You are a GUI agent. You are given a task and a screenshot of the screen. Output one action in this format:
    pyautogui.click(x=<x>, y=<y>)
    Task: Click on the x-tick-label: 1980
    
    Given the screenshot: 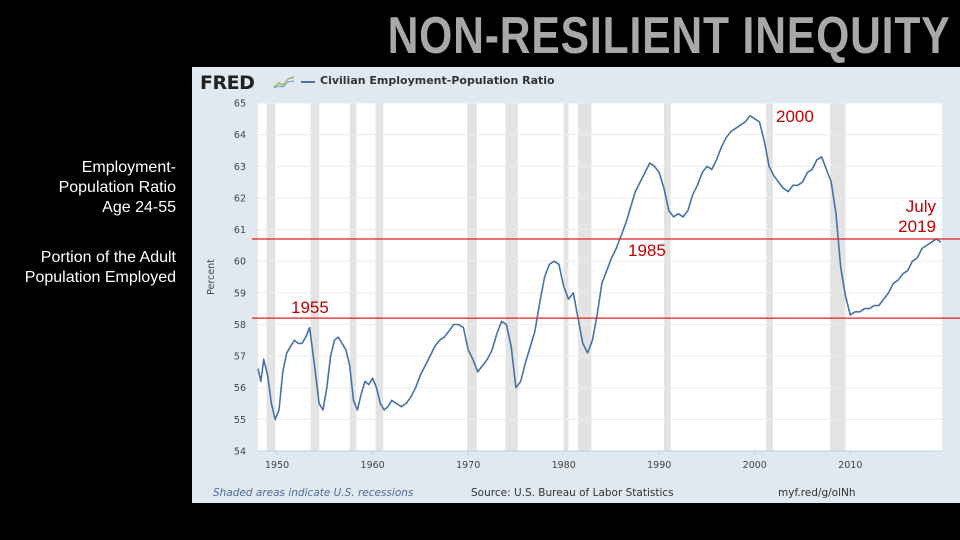 What is the action you would take?
    pyautogui.click(x=564, y=465)
    